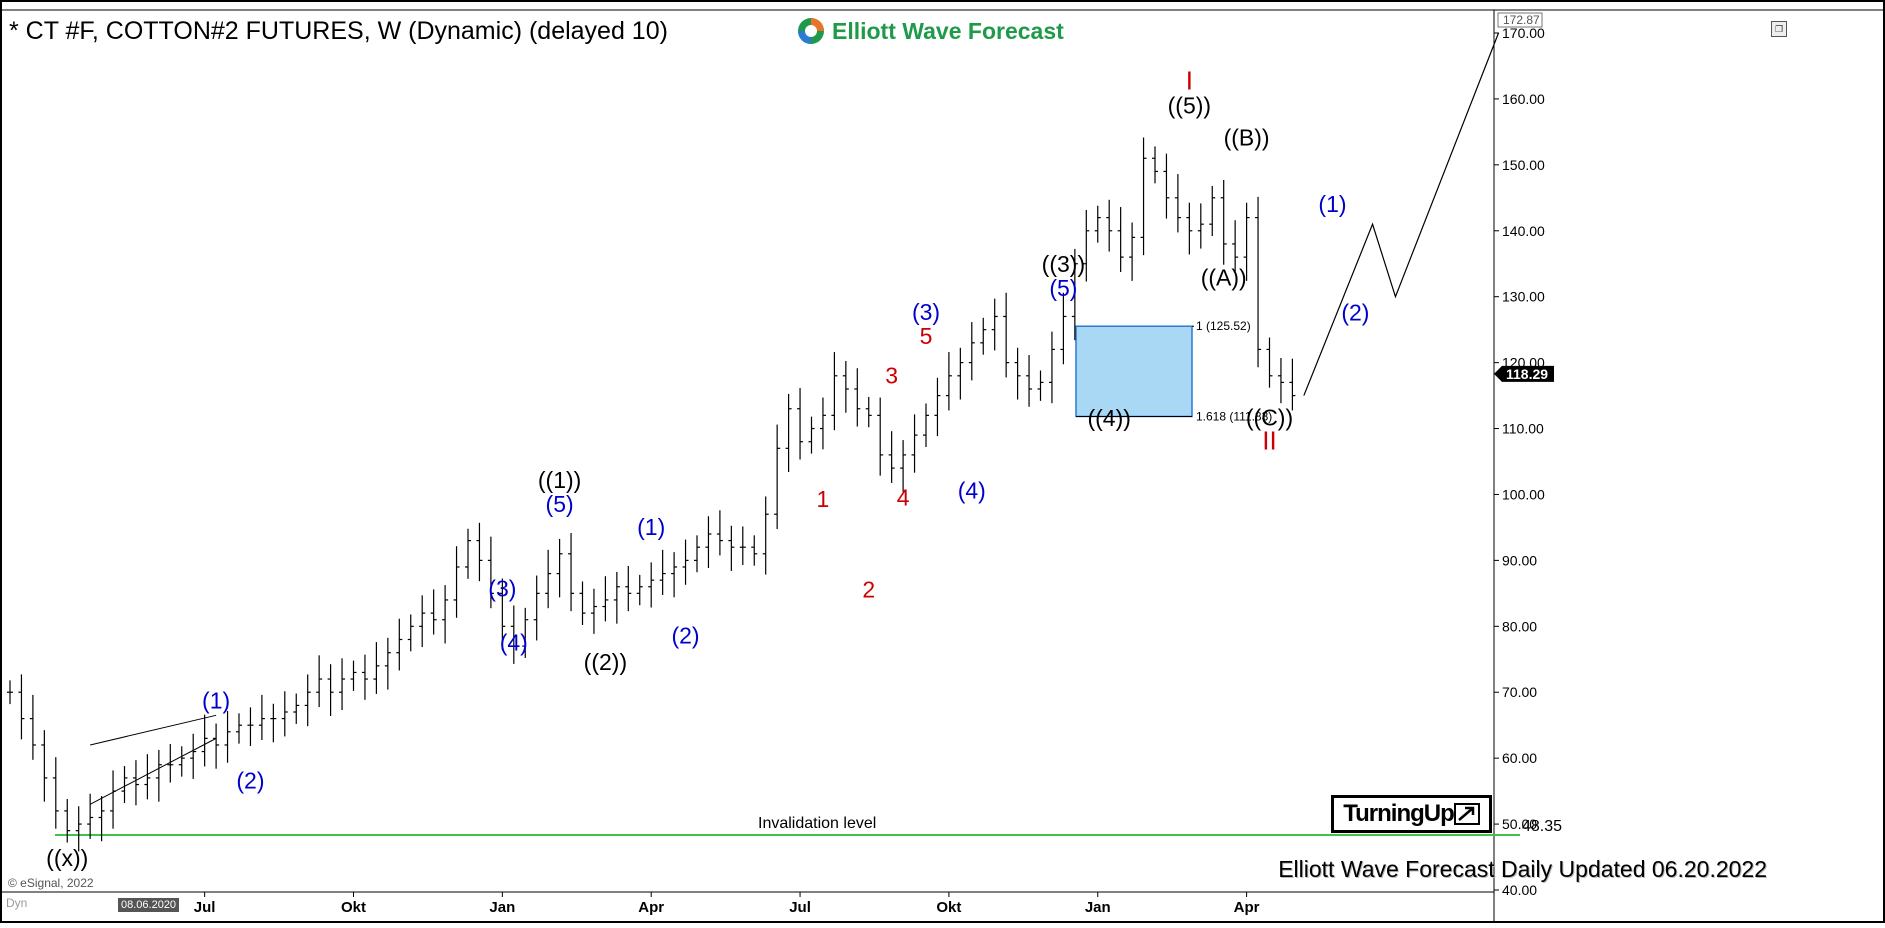  Describe the element at coordinates (817, 823) in the screenshot. I see `invalidation-label: Invalidation level` at that location.